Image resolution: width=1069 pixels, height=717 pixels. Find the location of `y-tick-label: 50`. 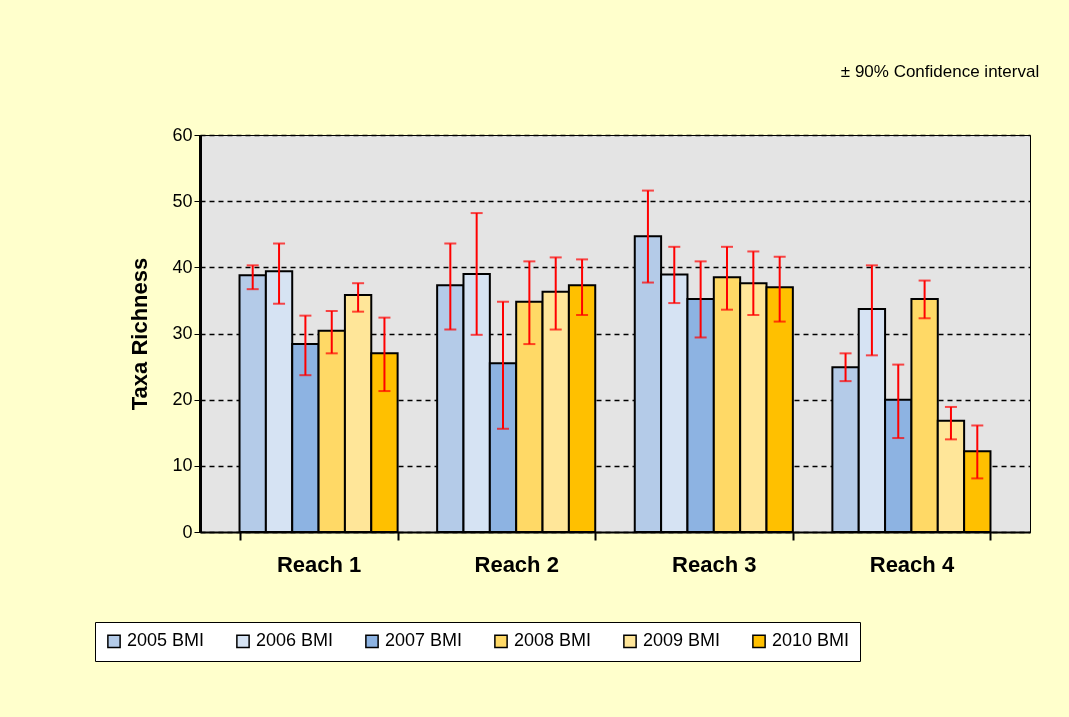

y-tick-label: 50 is located at coordinates (182, 200).